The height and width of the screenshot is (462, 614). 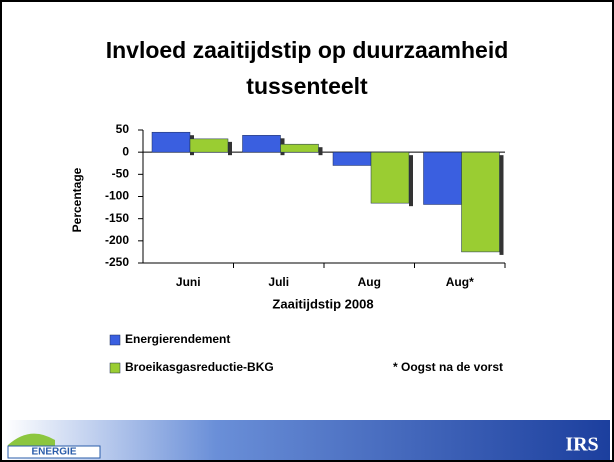 What do you see at coordinates (448, 367) in the screenshot?
I see `annotation: * Oogst na de vorst` at bounding box center [448, 367].